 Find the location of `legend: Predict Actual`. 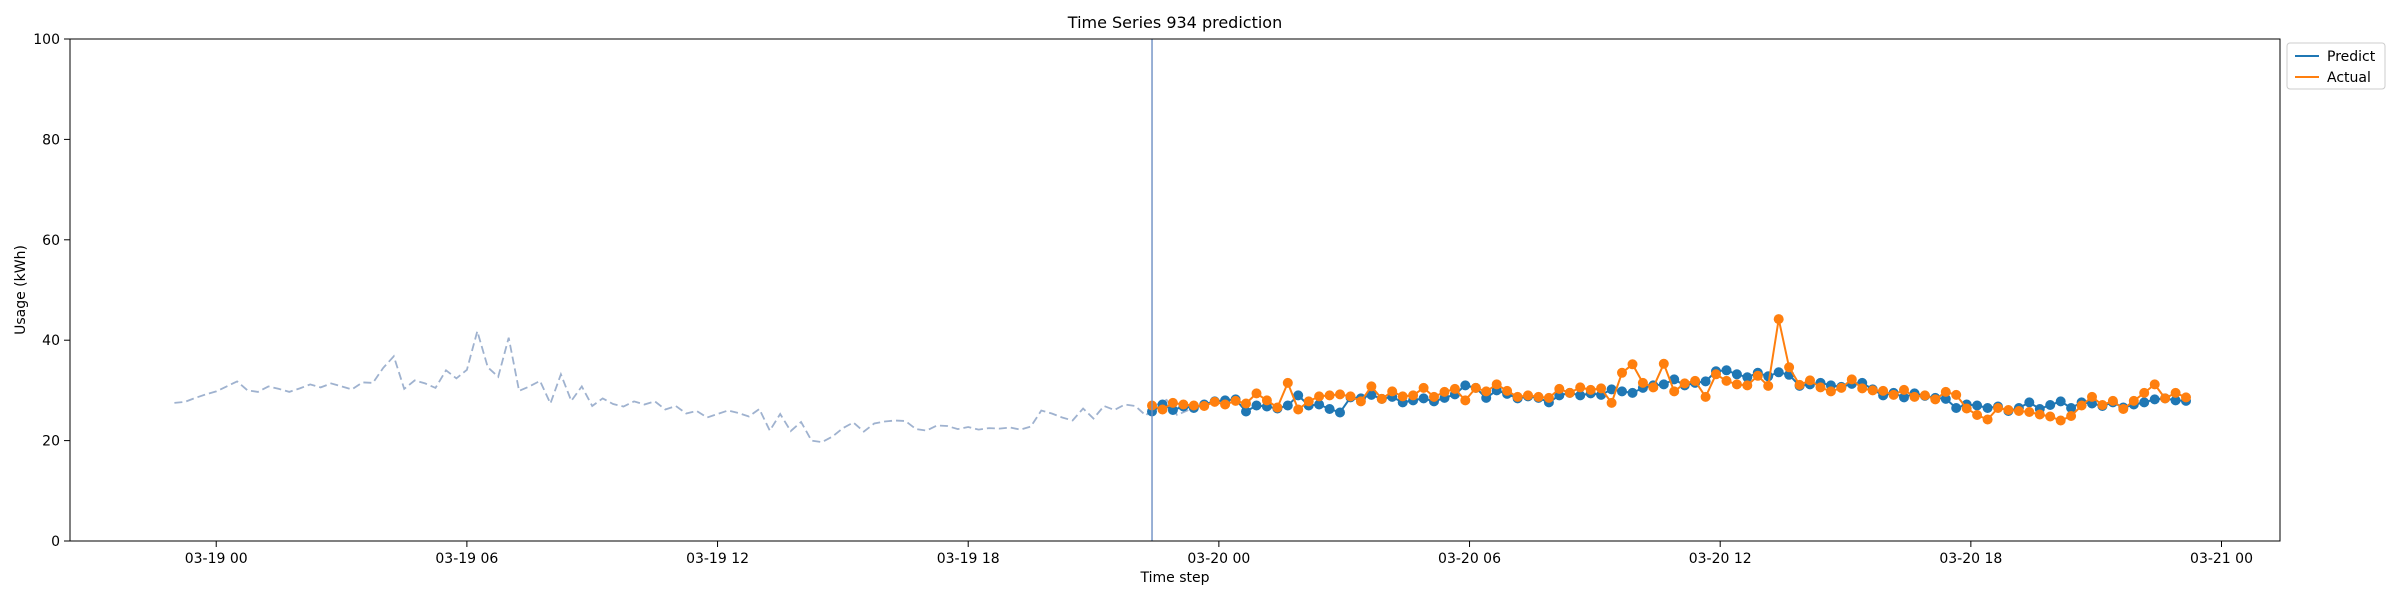

legend: Predict Actual is located at coordinates (2336, 66).